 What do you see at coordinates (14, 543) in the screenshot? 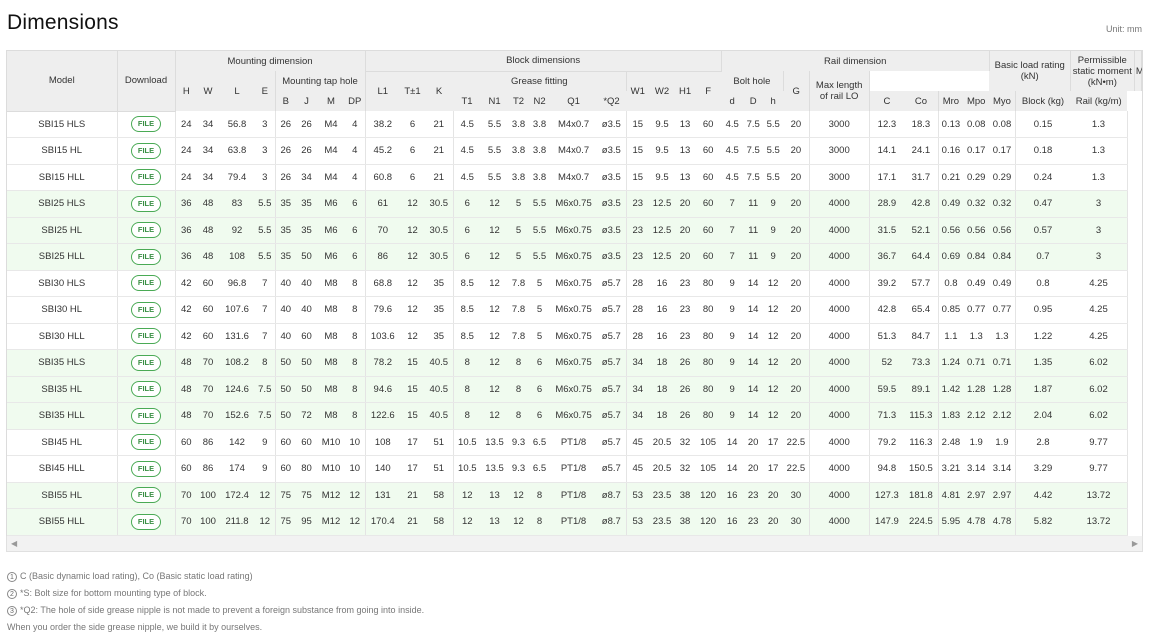
I see `triangle-left-icon: ◀` at bounding box center [14, 543].